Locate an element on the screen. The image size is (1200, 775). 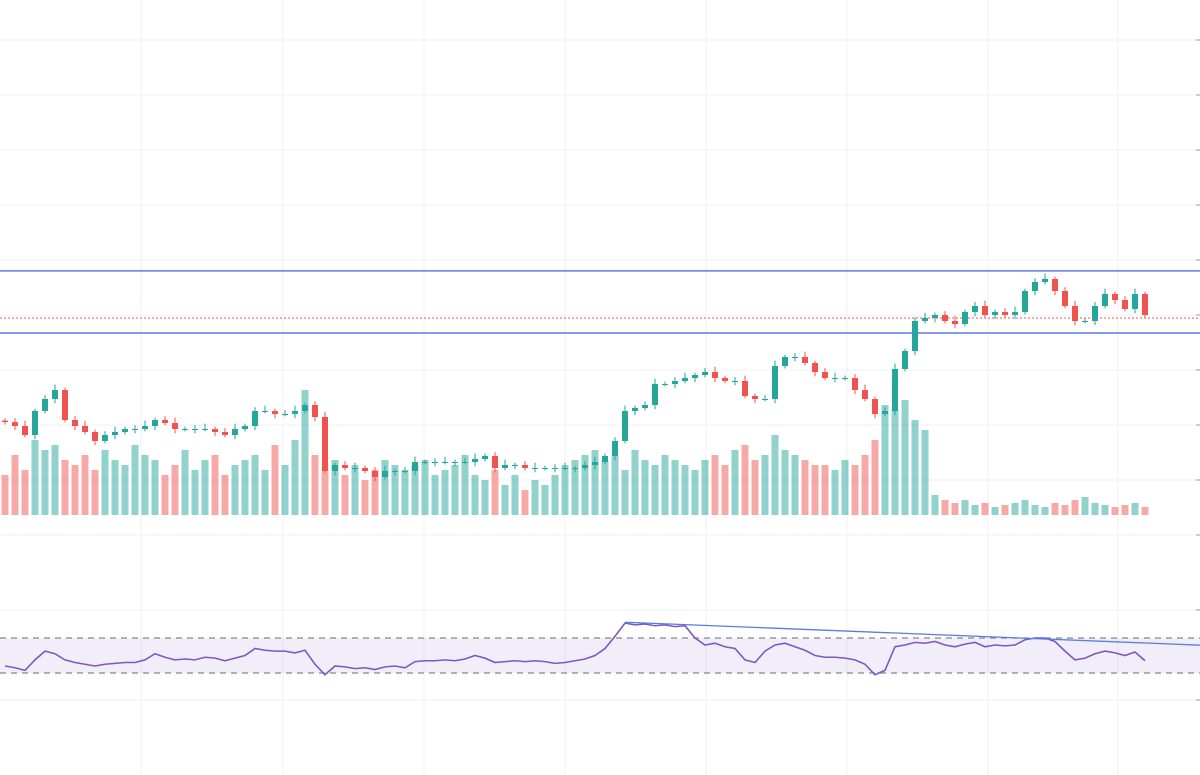
rsi-line is located at coordinates (575, 649).